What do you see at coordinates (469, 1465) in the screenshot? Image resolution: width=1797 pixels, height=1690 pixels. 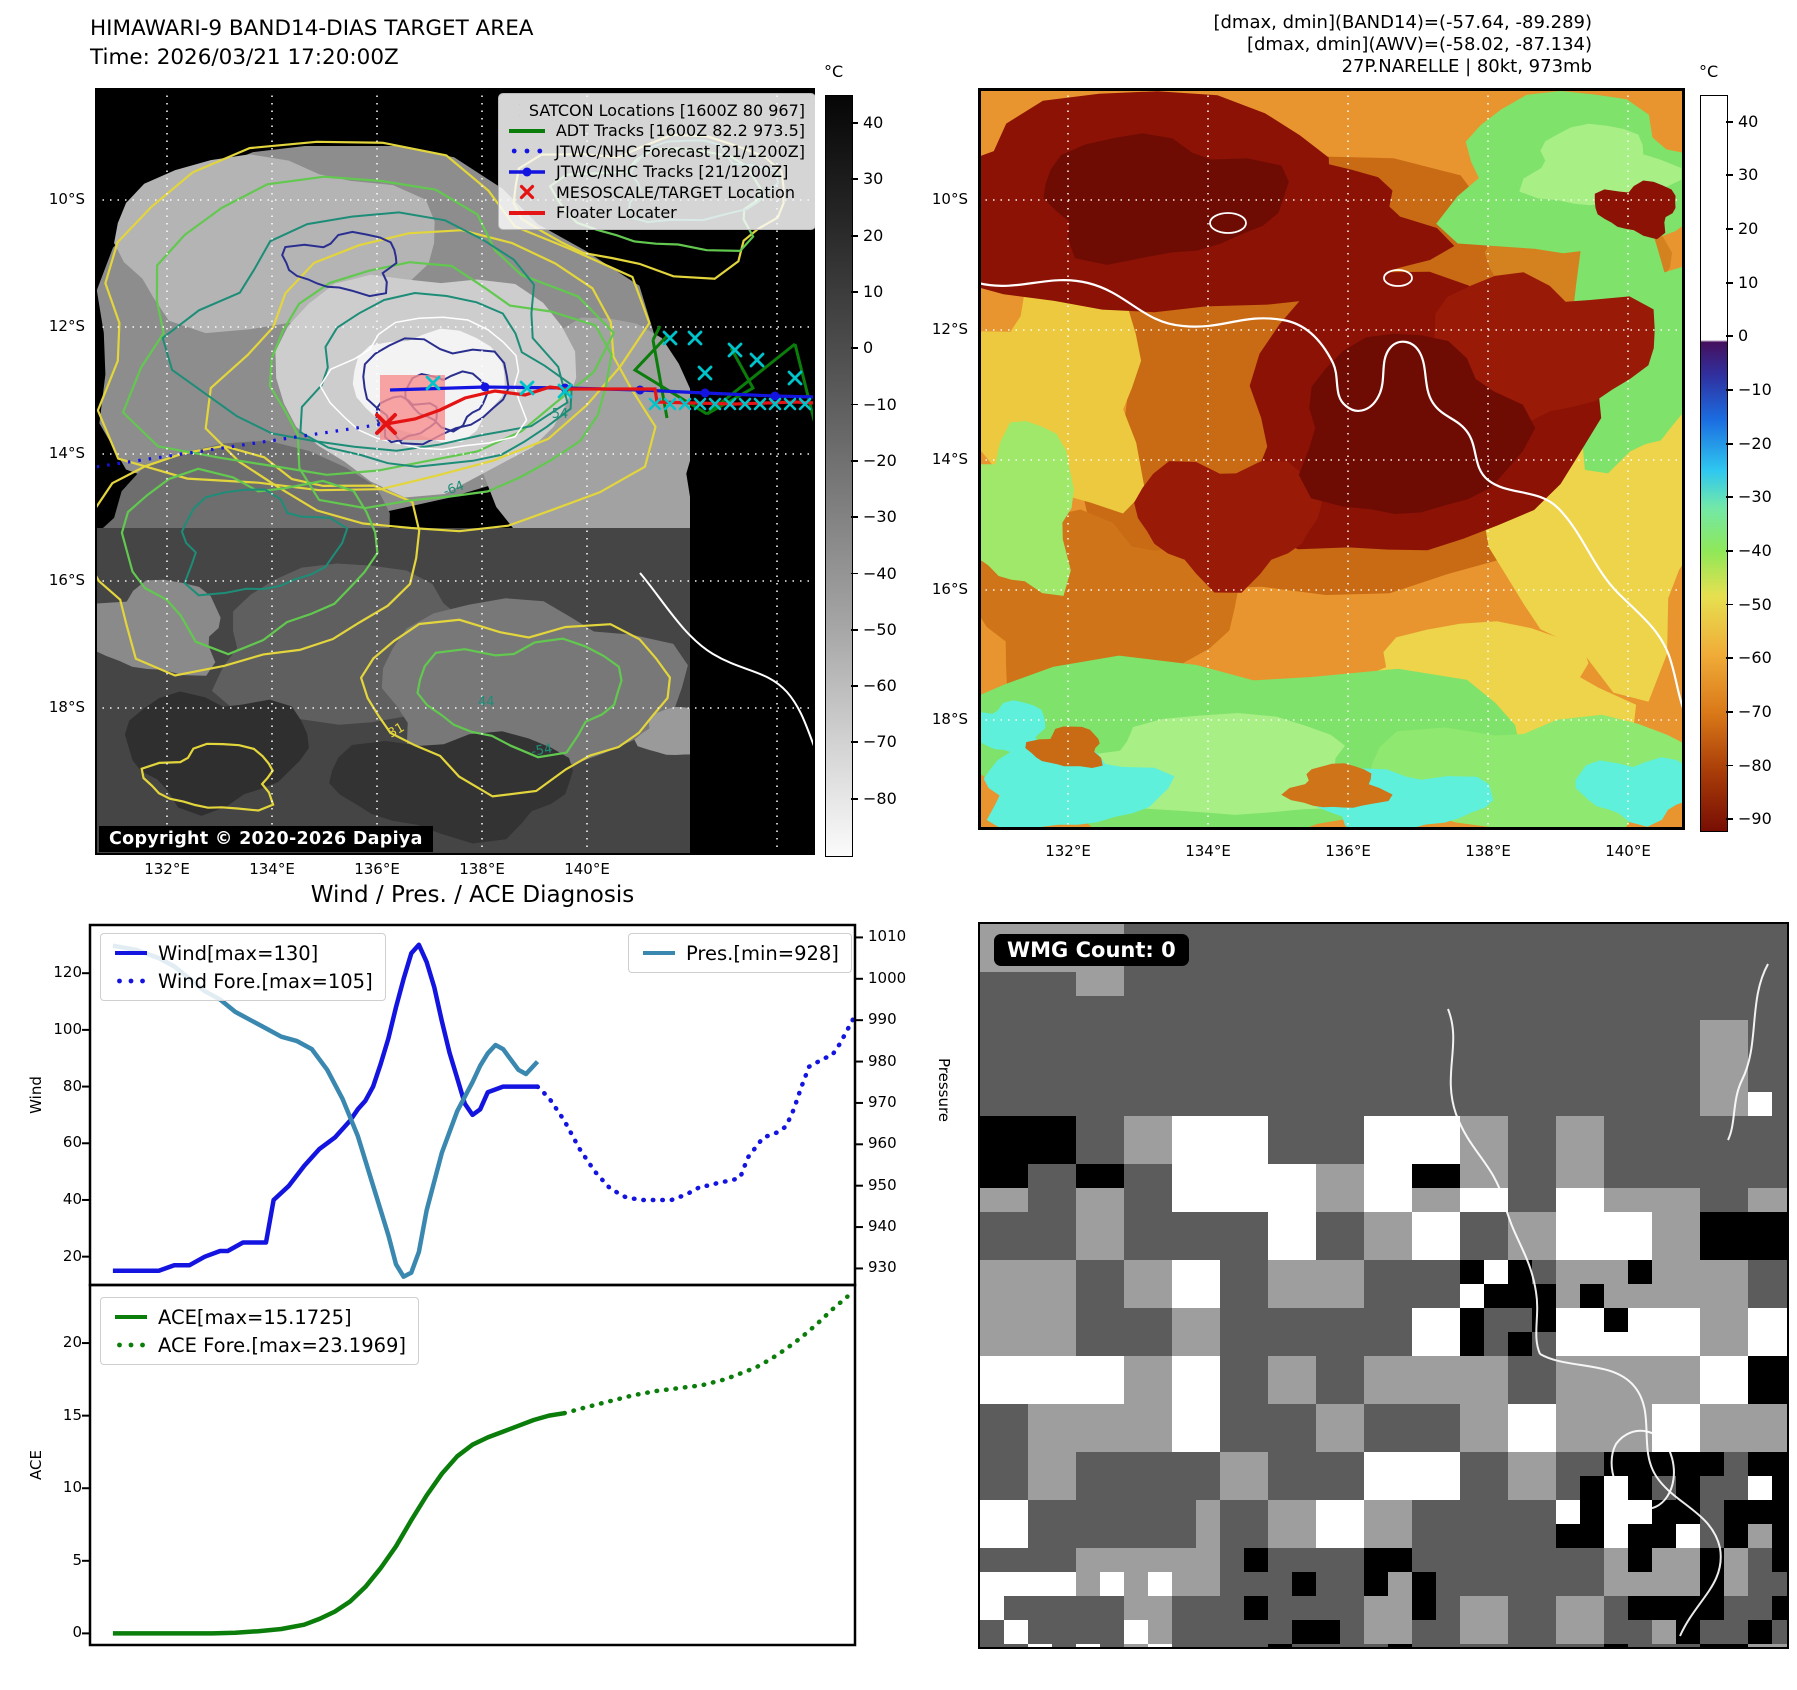 I see `ace-plot` at bounding box center [469, 1465].